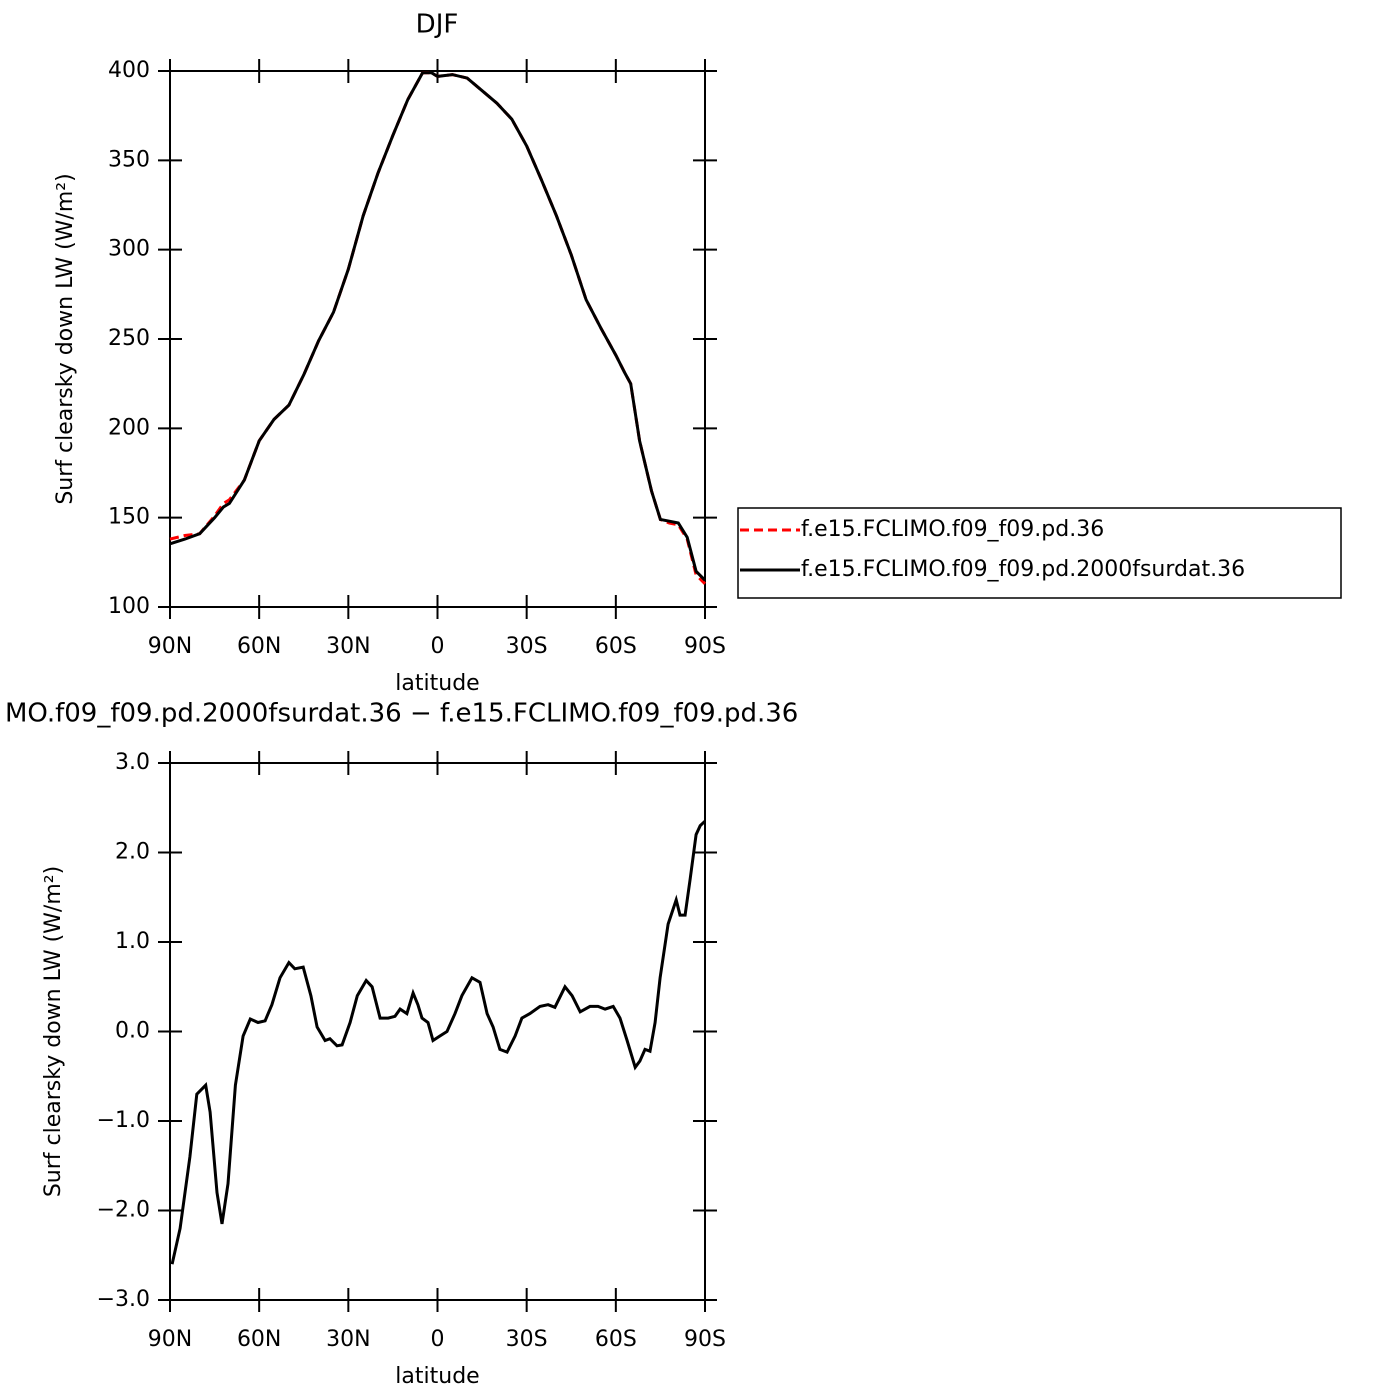  Describe the element at coordinates (129, 606) in the screenshot. I see `y-tick-label: 100` at that location.